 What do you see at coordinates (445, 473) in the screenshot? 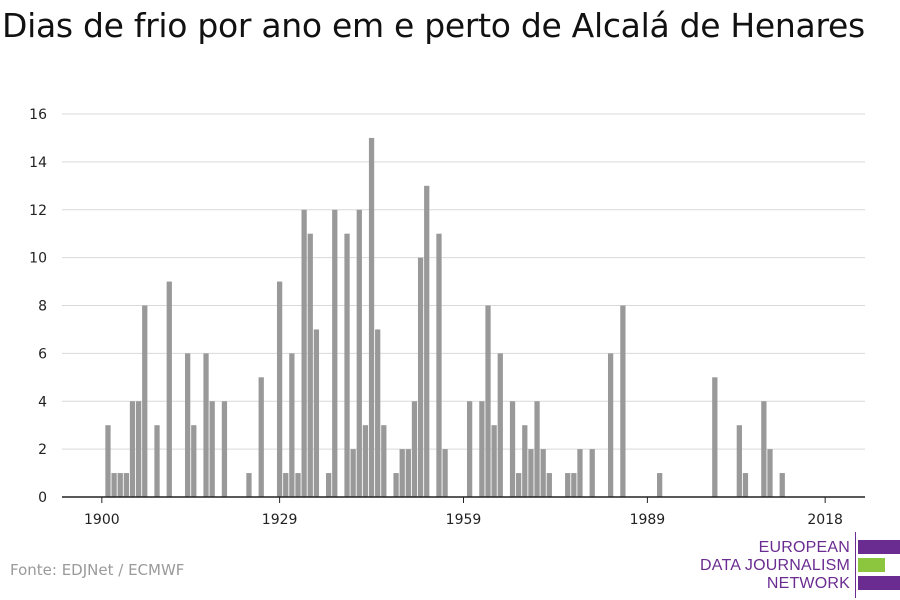
I see `bar-1956` at bounding box center [445, 473].